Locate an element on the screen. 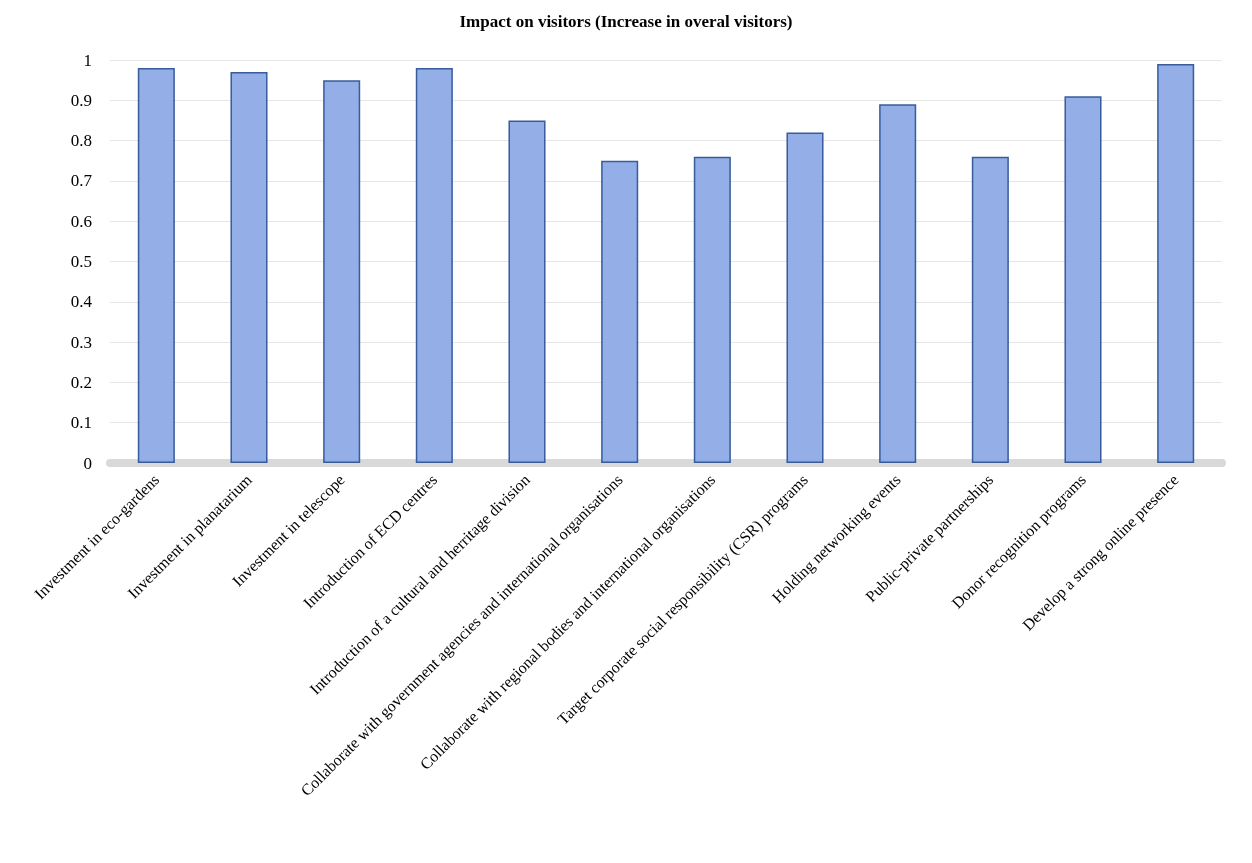 Image resolution: width=1252 pixels, height=863 pixels. y-tick-label: 0.8 is located at coordinates (81, 141).